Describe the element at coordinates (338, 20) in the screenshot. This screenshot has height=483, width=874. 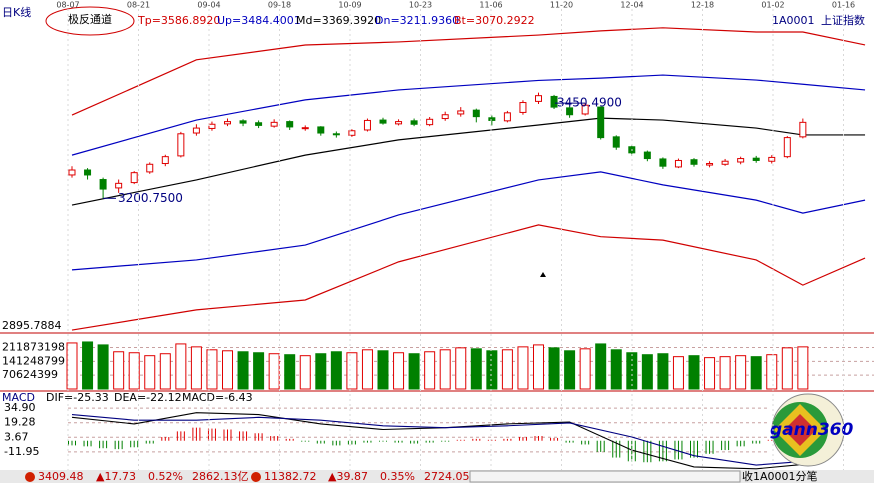
I see `param: Md=3369.3920` at that location.